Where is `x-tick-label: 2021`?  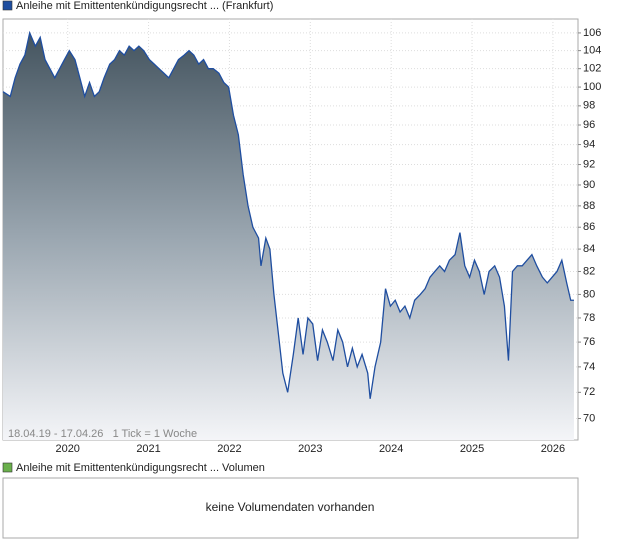 x-tick-label: 2021 is located at coordinates (148, 449).